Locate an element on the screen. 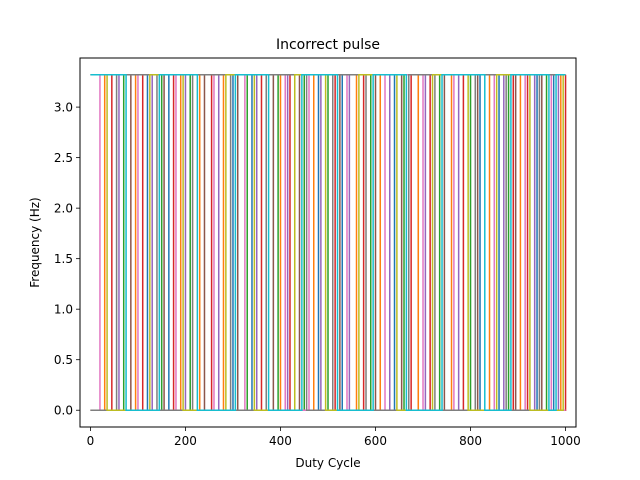 The height and width of the screenshot is (480, 640). x-tick-label: 1000 is located at coordinates (565, 441).